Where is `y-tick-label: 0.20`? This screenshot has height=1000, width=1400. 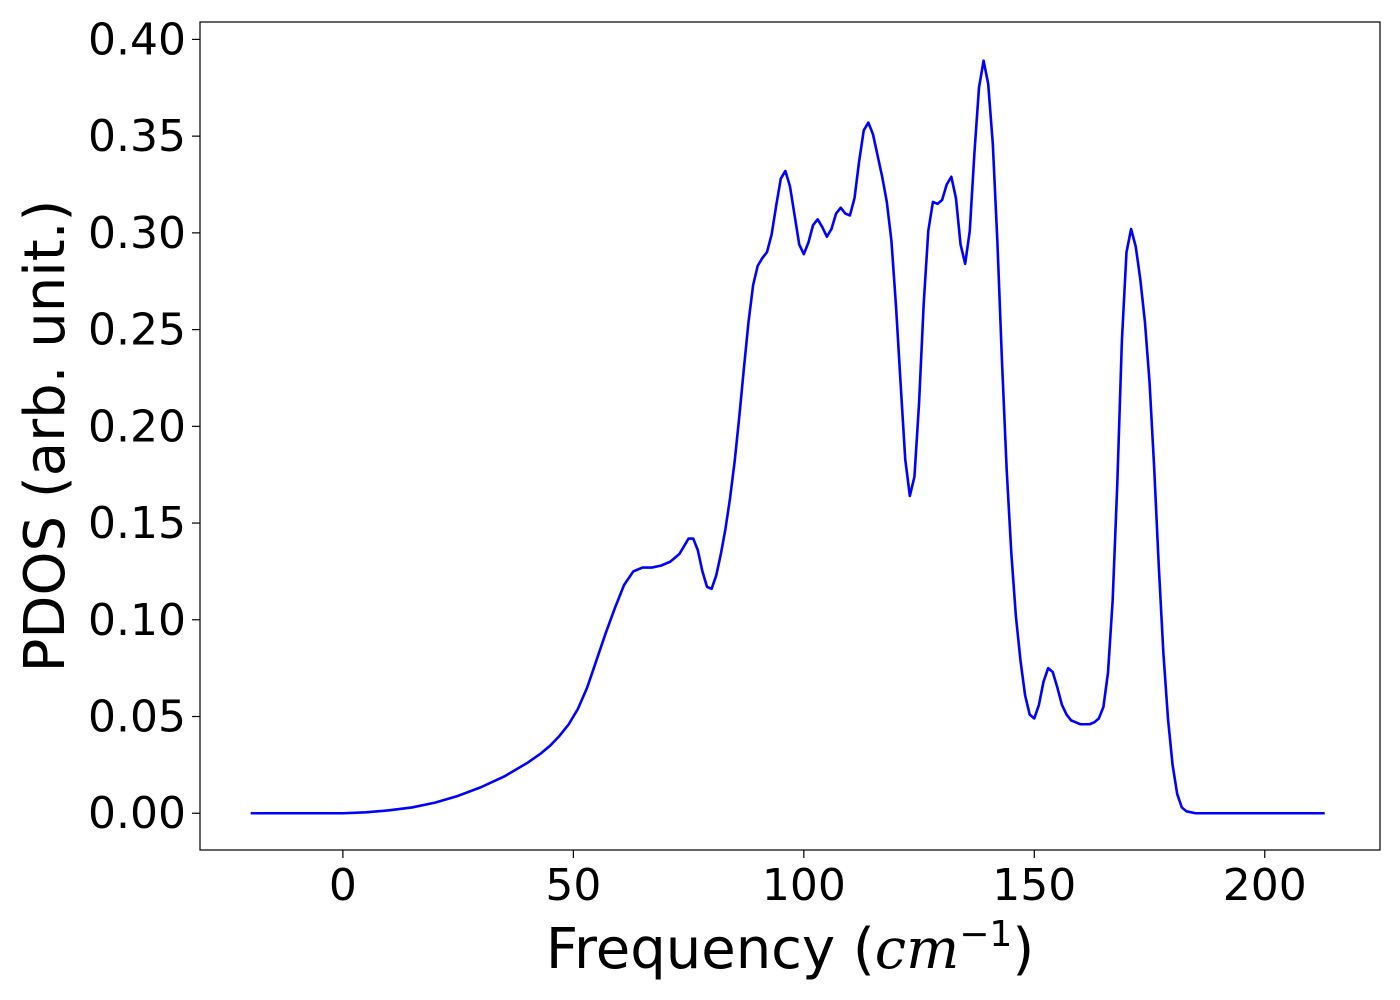 y-tick-label: 0.20 is located at coordinates (137, 426).